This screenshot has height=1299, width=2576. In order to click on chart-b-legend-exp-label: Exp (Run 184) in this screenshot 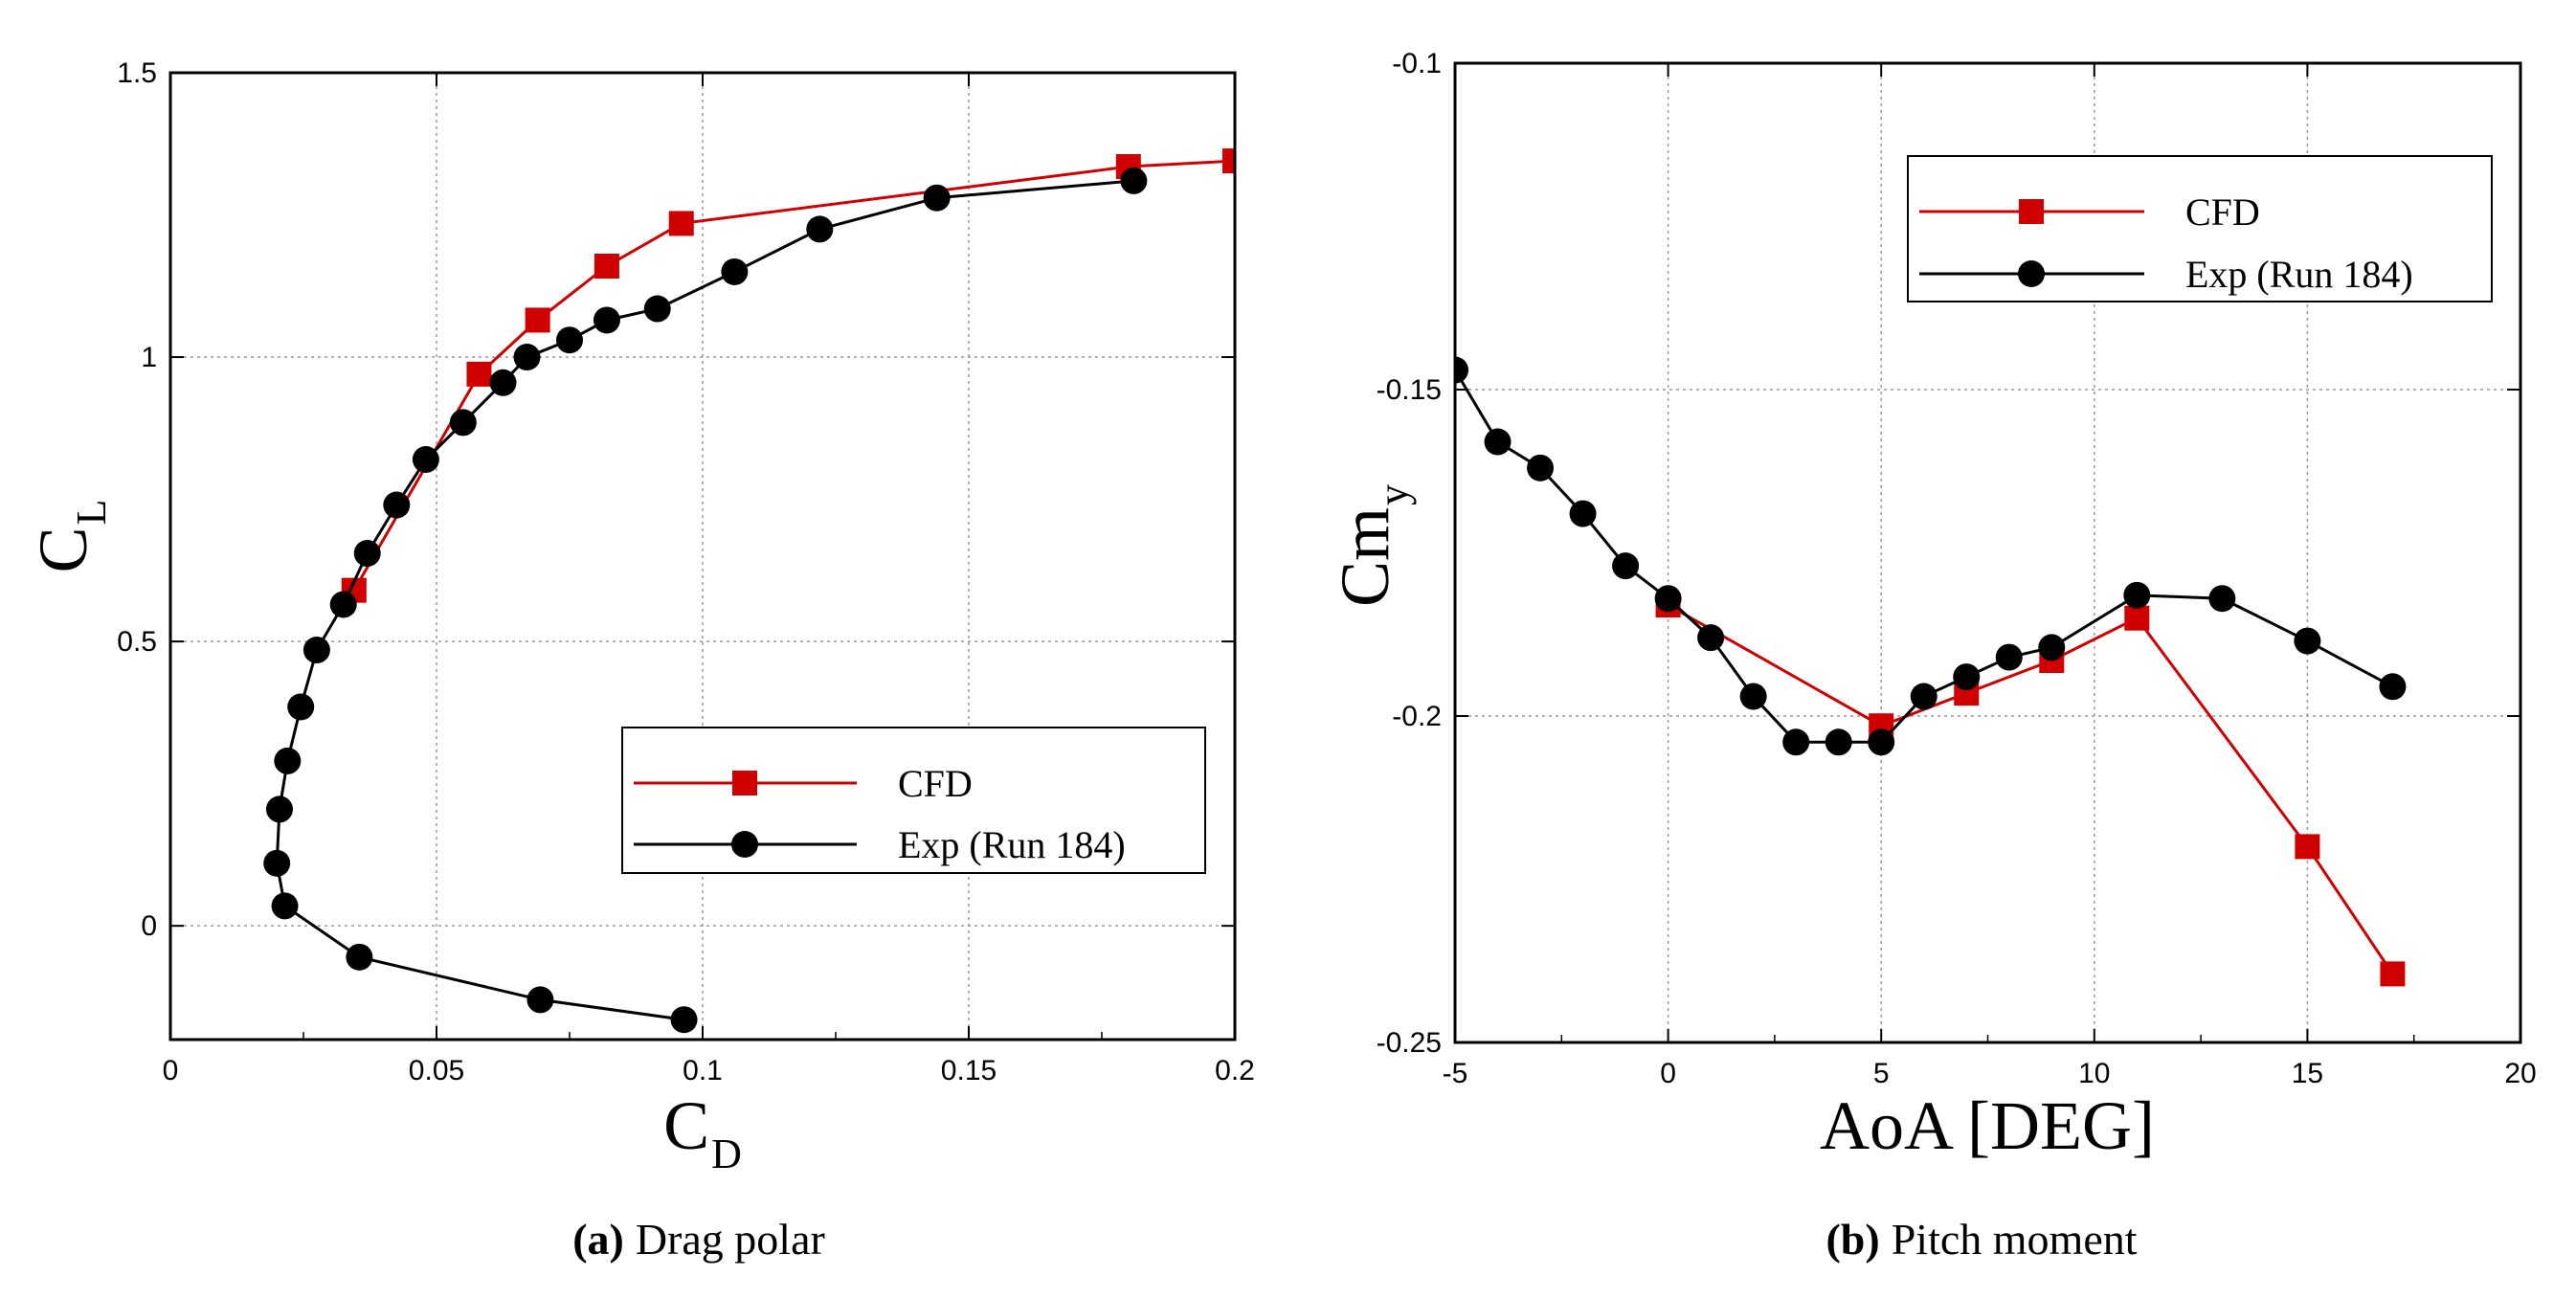, I will do `click(2299, 274)`.